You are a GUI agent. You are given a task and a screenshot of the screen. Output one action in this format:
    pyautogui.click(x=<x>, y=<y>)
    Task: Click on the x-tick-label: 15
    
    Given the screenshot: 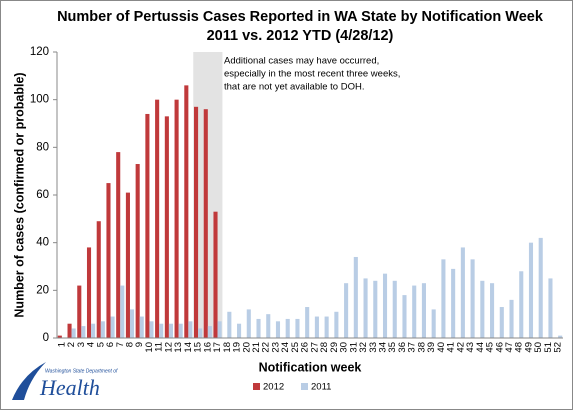 What is the action you would take?
    pyautogui.click(x=198, y=347)
    